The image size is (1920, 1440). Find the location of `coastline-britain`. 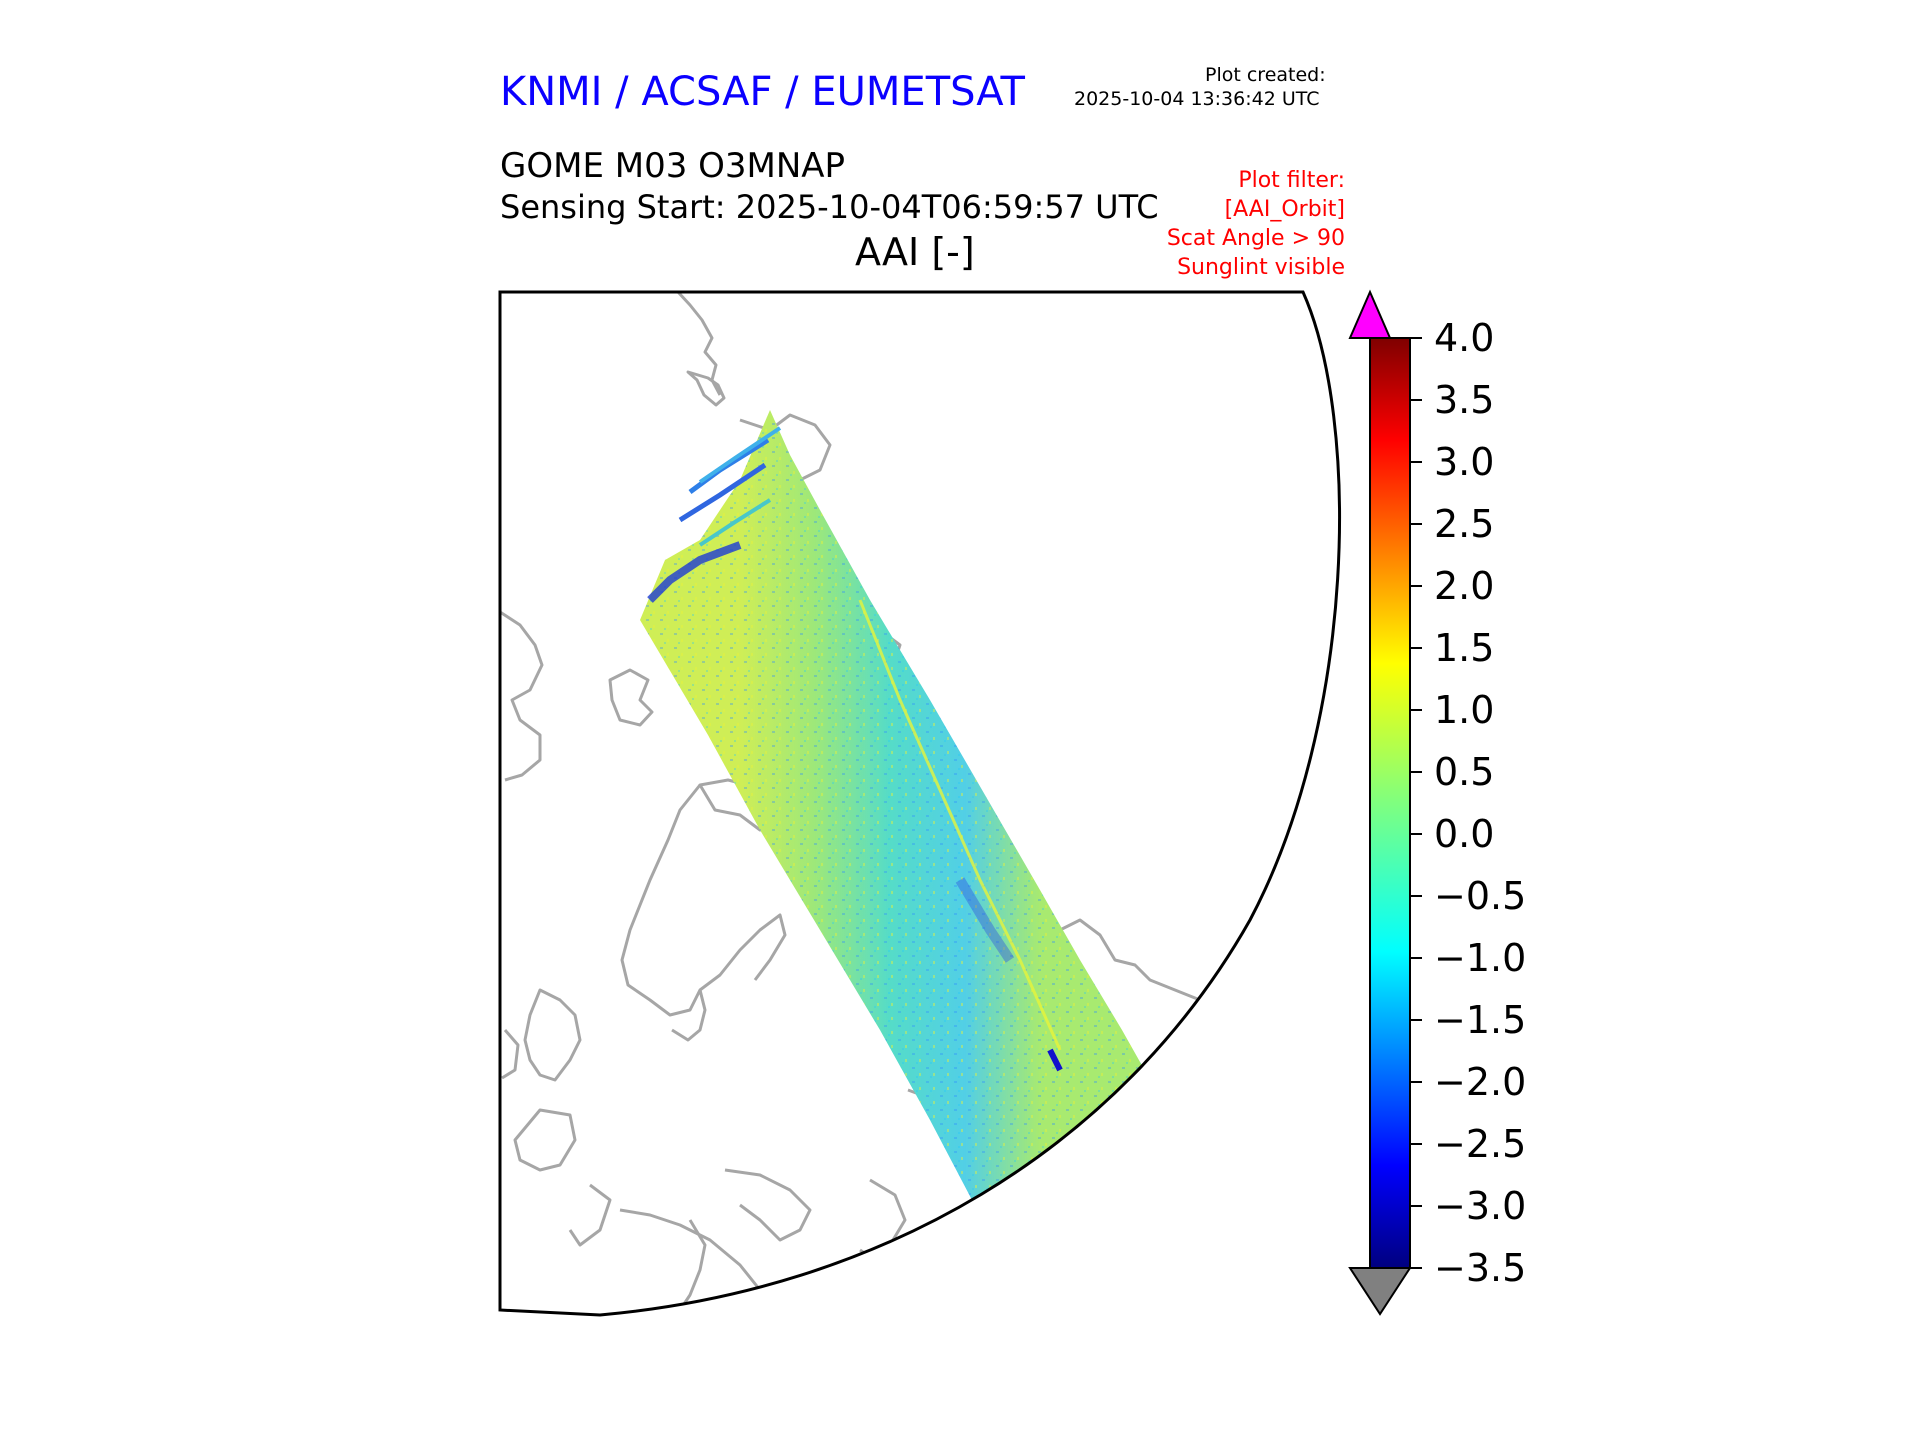

coastline-britain is located at coordinates (552, 1035).